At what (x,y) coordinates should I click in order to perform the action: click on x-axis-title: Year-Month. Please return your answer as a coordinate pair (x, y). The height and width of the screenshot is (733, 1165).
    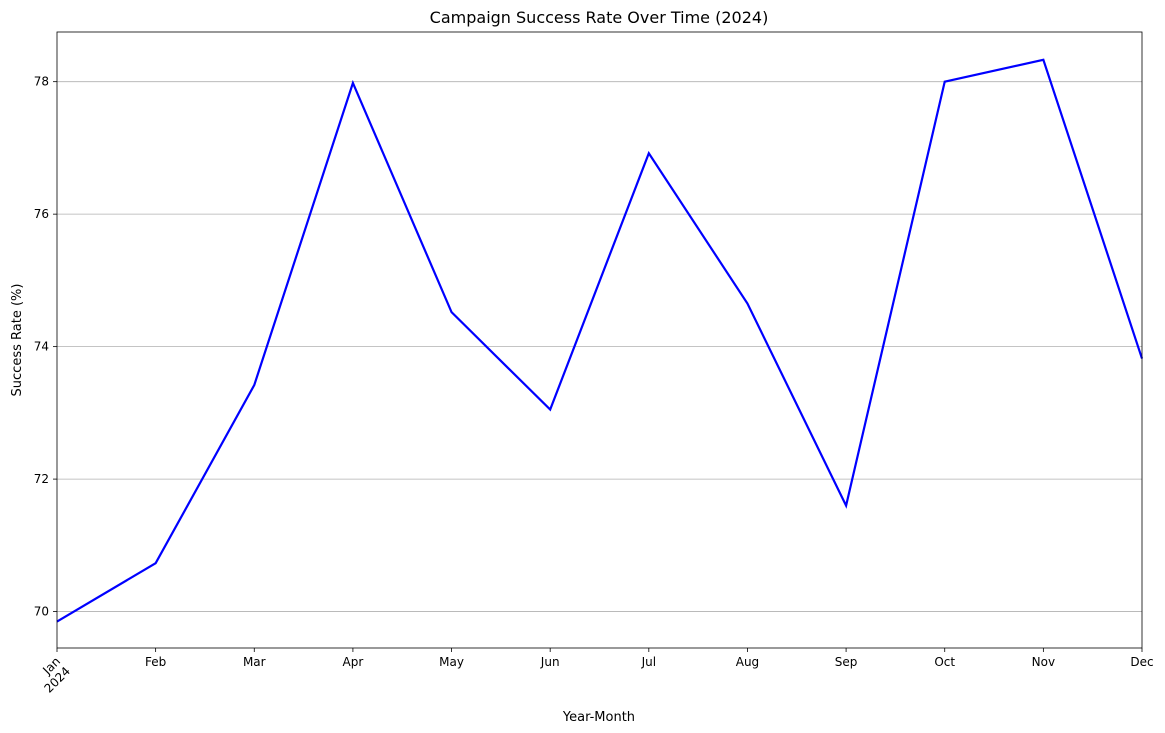
    Looking at the image, I should click on (598, 717).